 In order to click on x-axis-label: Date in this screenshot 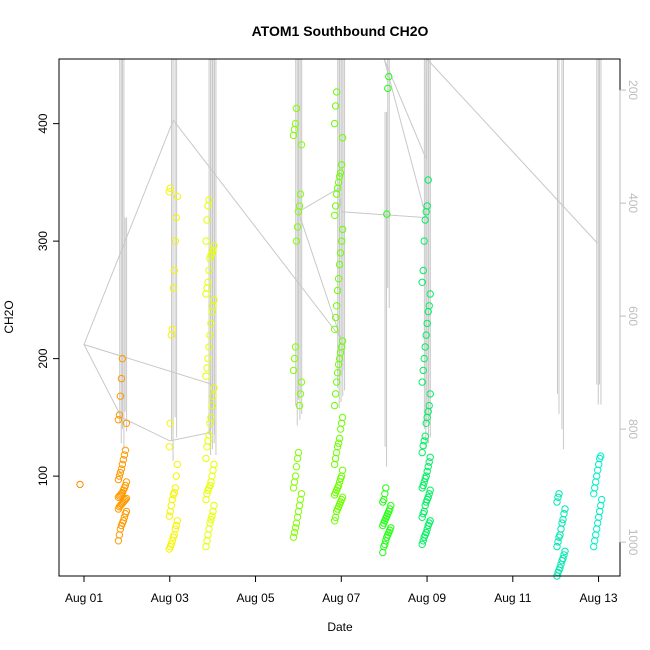, I will do `click(340, 627)`.